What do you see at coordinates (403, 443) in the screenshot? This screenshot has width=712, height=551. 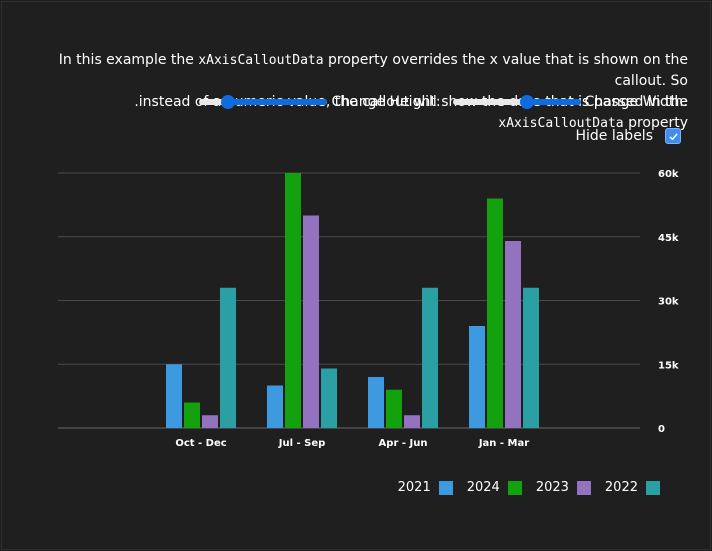 I see `x-tick-label: Apr - Jun` at bounding box center [403, 443].